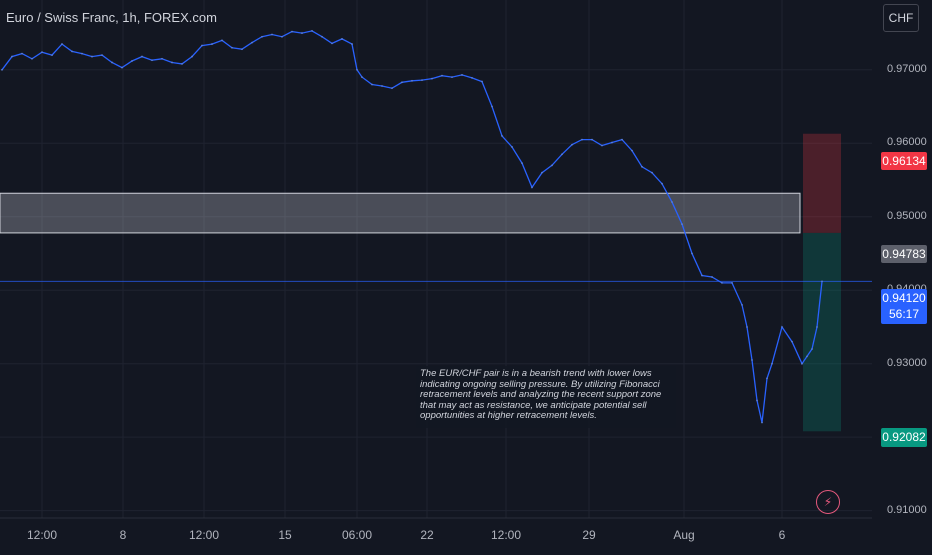 The width and height of the screenshot is (932, 555). I want to click on zone-price-tag: 0.94783, so click(904, 254).